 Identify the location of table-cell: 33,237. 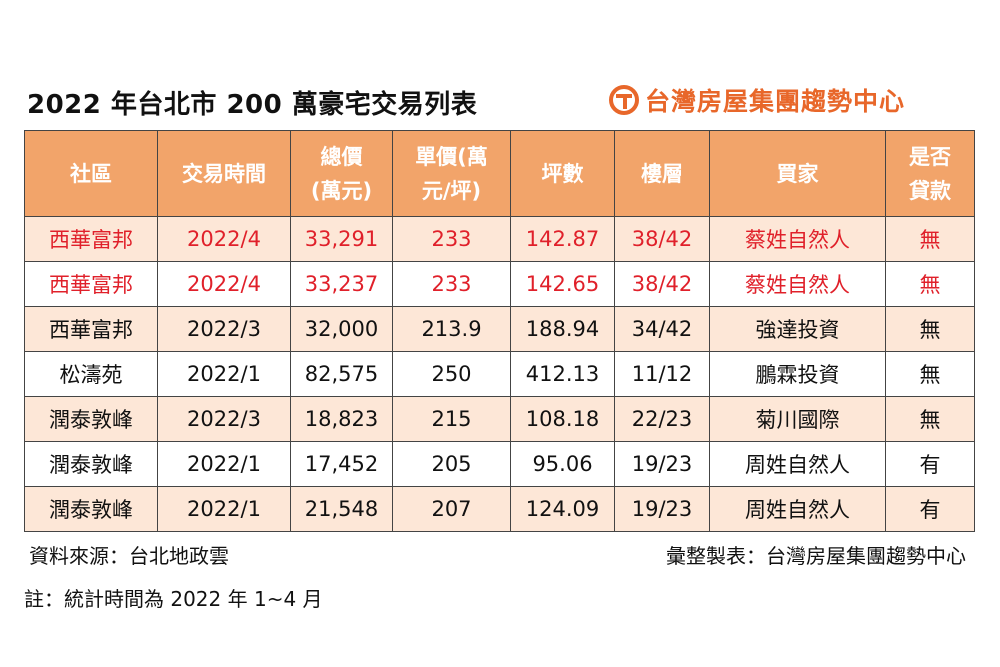
(341, 284).